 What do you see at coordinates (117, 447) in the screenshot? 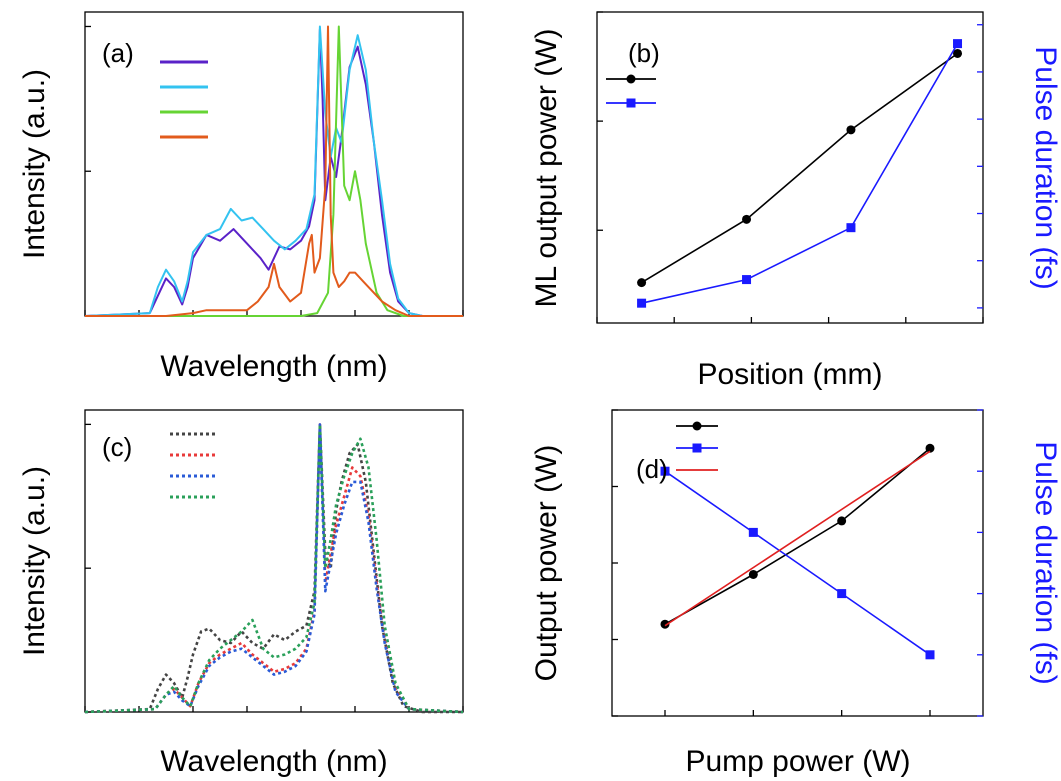
I see `panel-c-label: (c)` at bounding box center [117, 447].